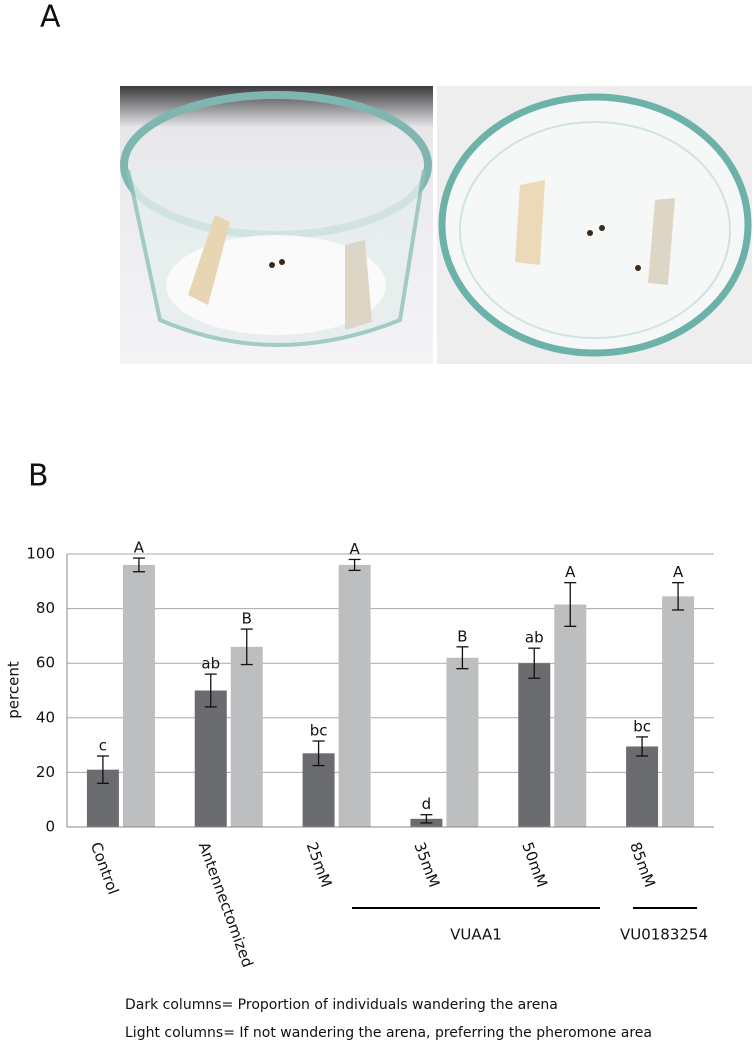 The image size is (754, 1047). Describe the element at coordinates (534, 865) in the screenshot. I see `x-tick-label: 50mM` at that location.